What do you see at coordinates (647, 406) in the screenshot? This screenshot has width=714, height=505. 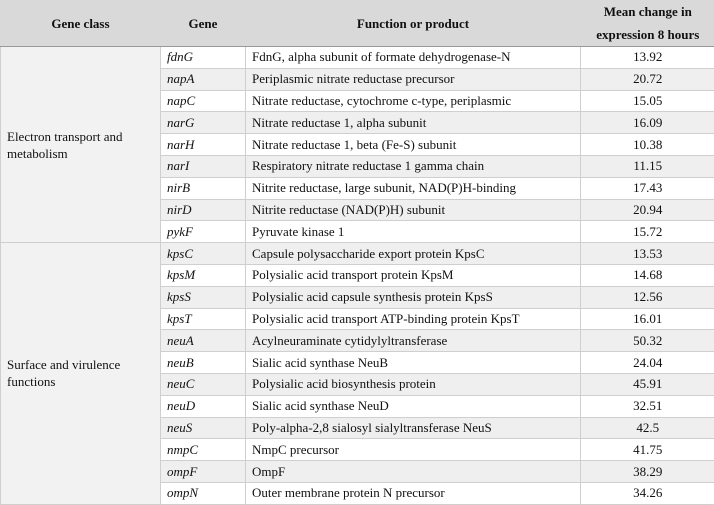 I see `mean-change: 32.51` at bounding box center [647, 406].